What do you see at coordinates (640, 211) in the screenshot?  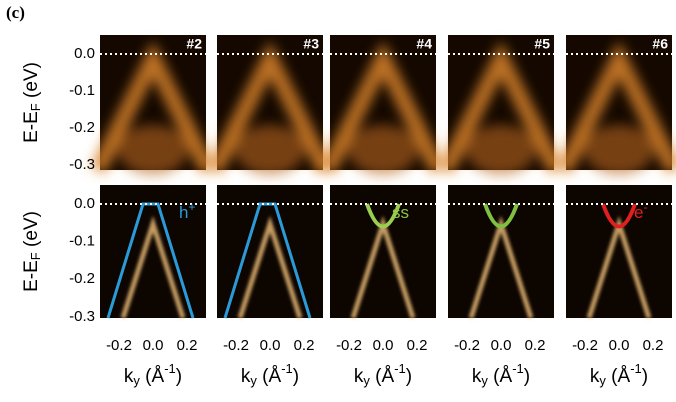 I see `annotation: e-` at bounding box center [640, 211].